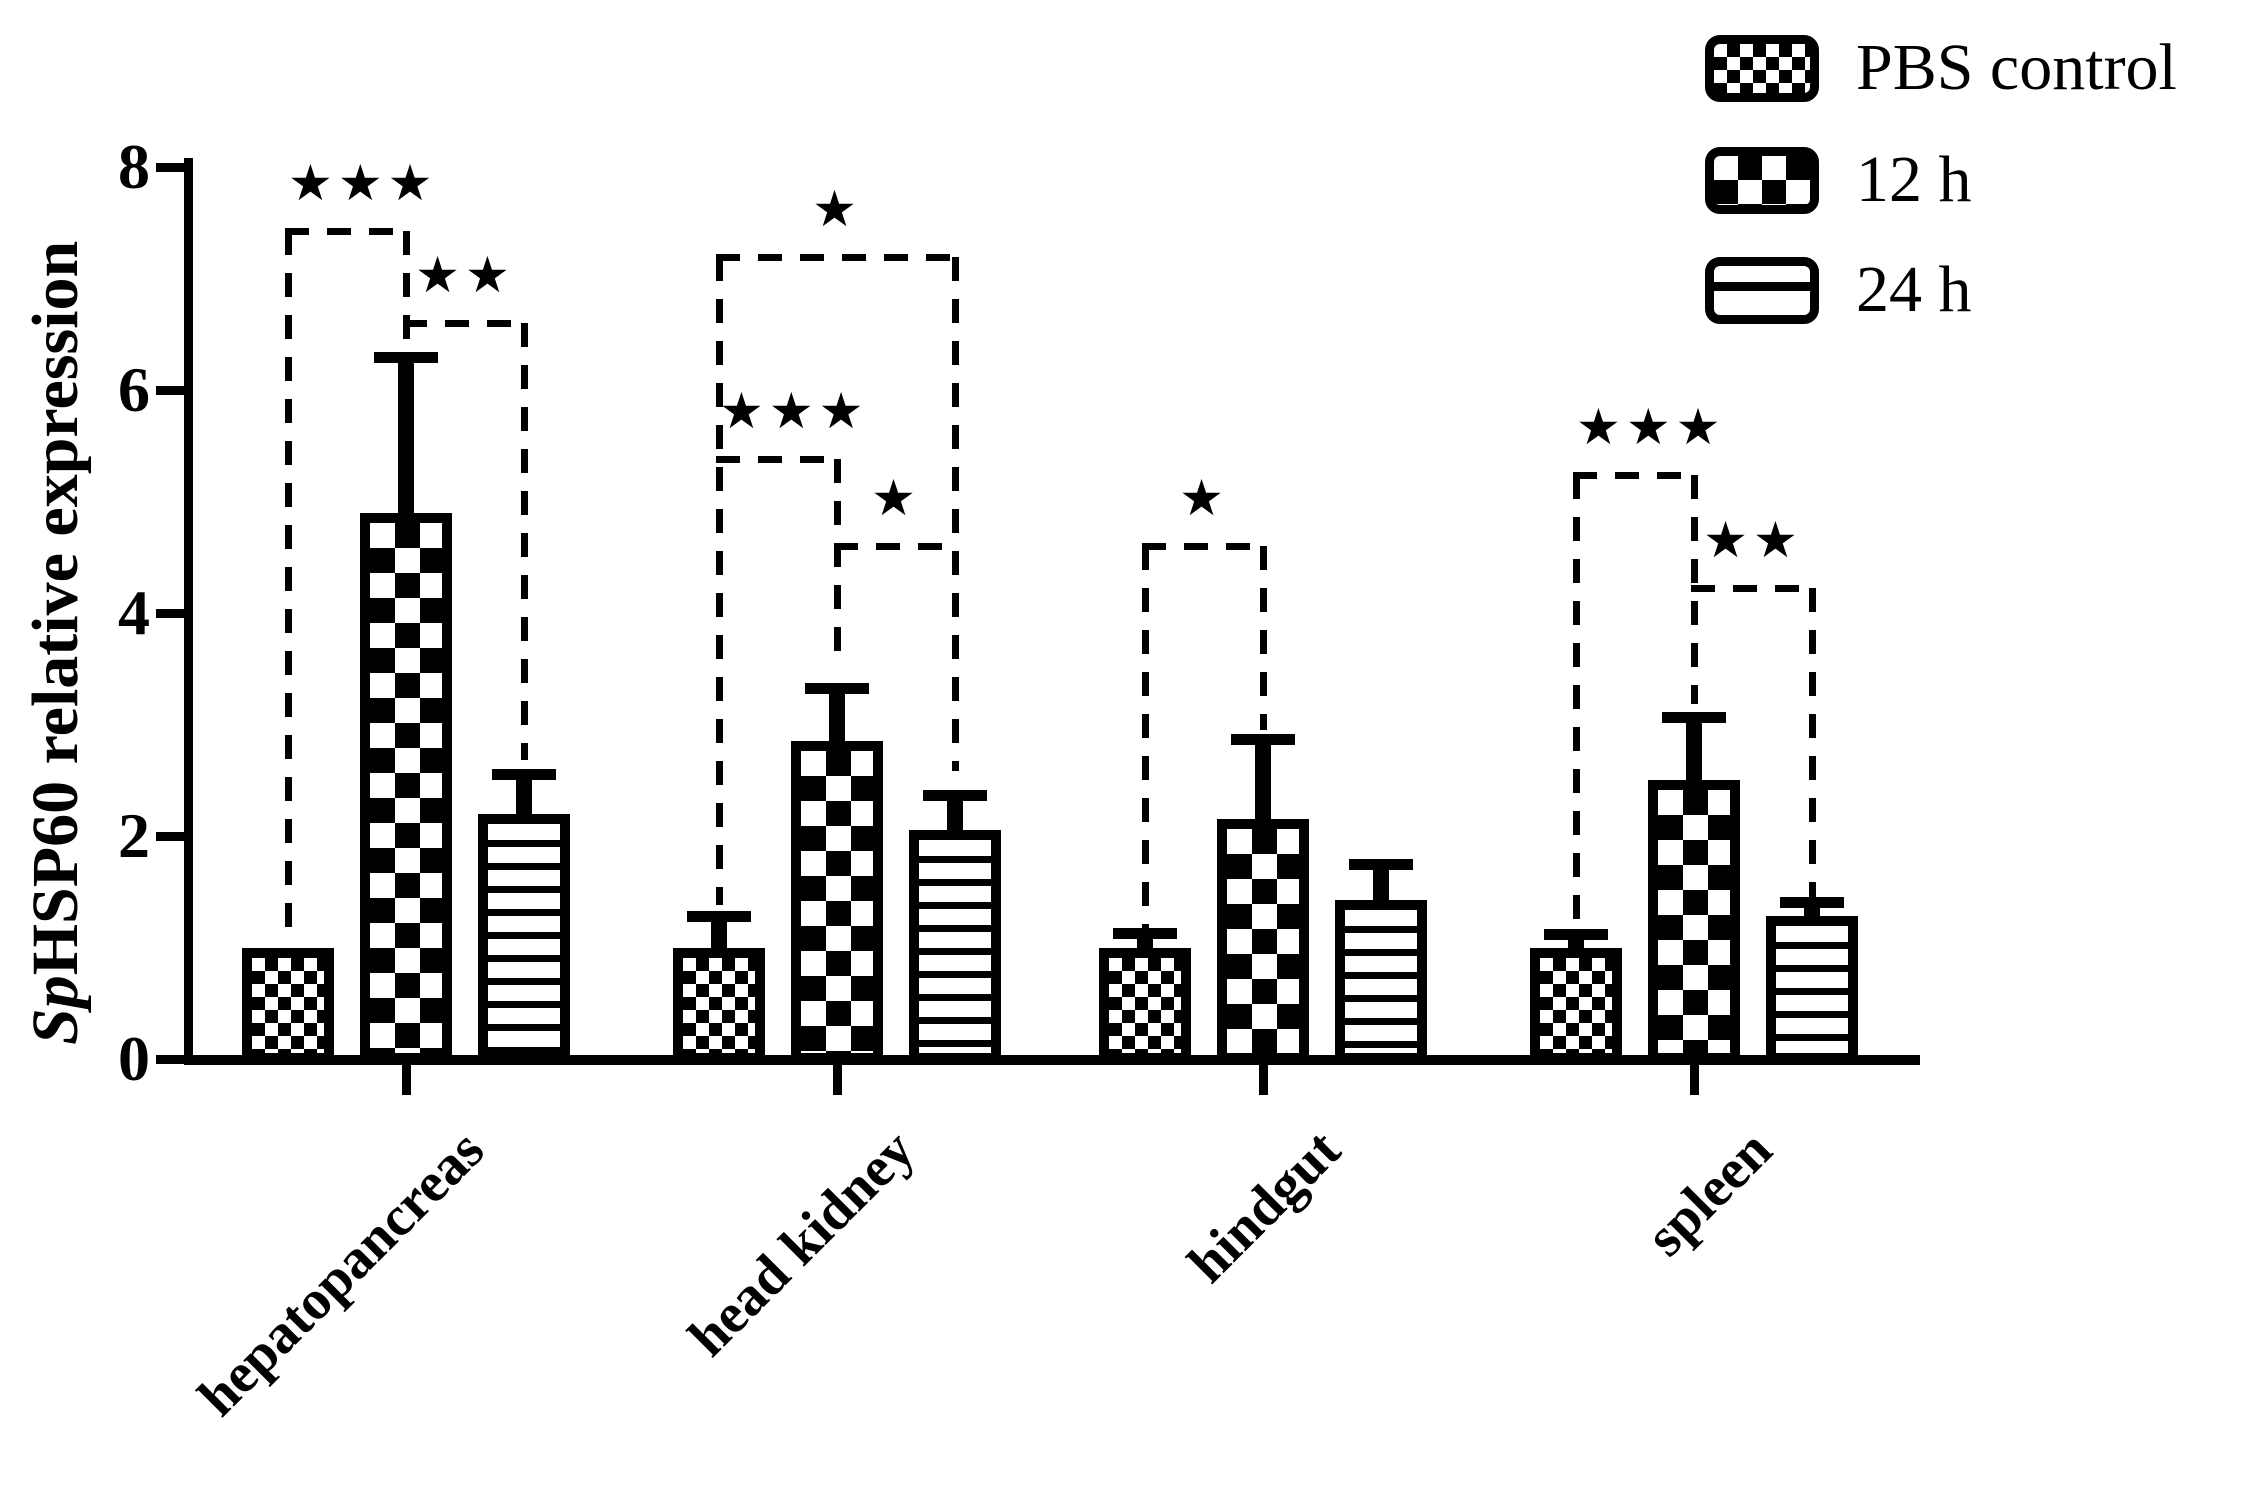  Describe the element at coordinates (1263, 941) in the screenshot. I see `bar-hindgut-12-h` at that location.